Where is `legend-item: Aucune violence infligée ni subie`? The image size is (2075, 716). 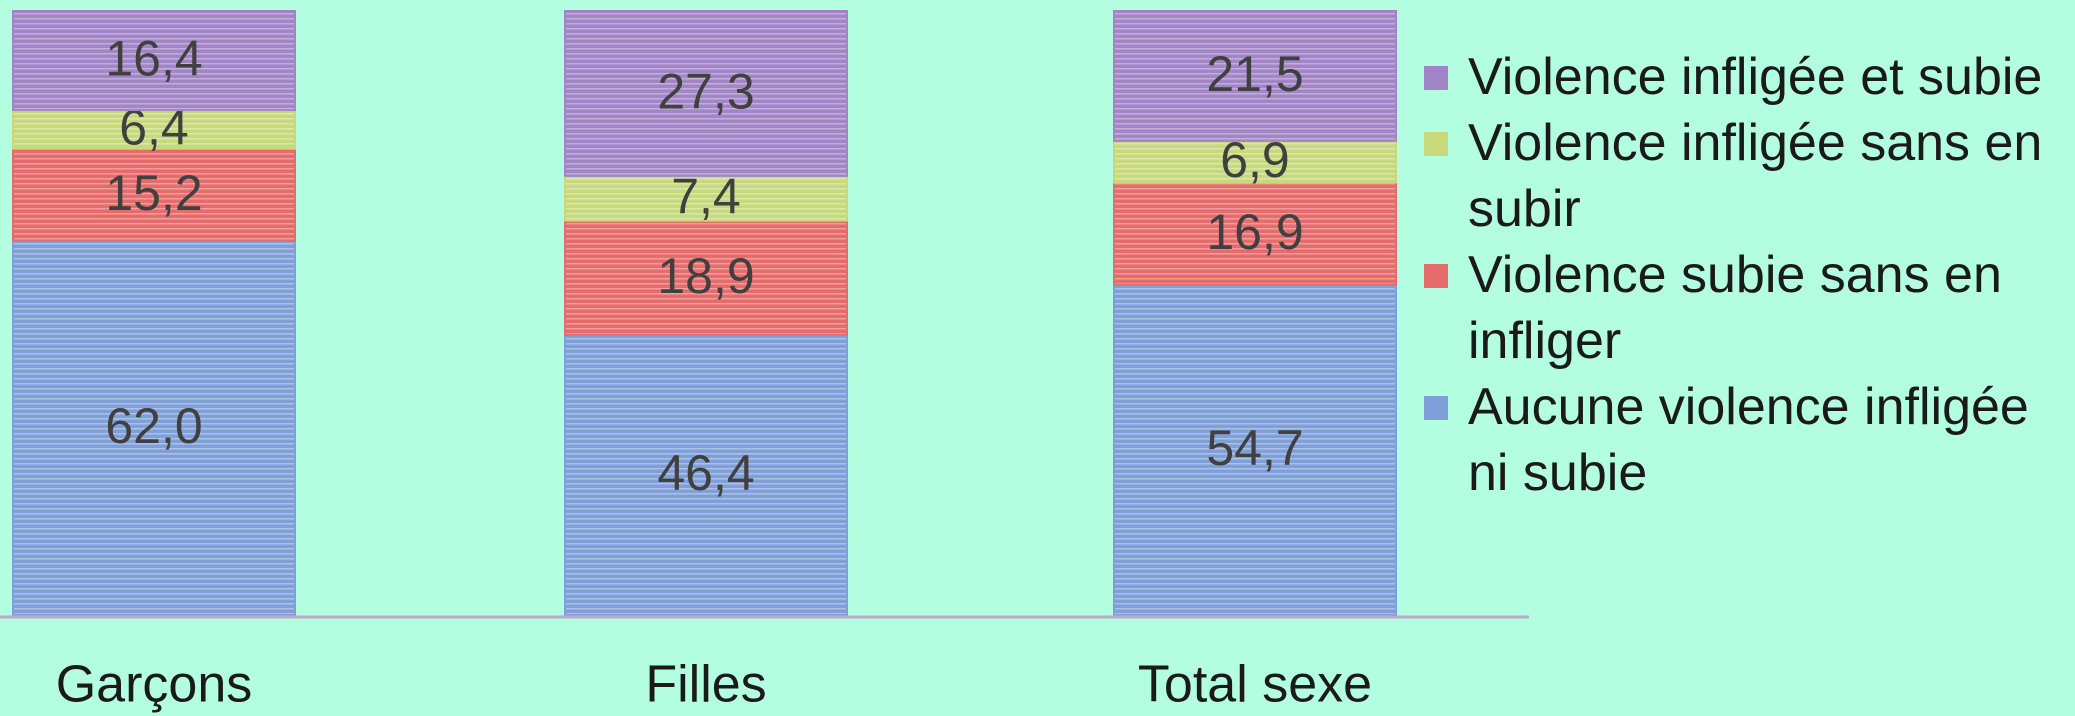 legend-item: Aucune violence infligée ni subie is located at coordinates (1745, 440).